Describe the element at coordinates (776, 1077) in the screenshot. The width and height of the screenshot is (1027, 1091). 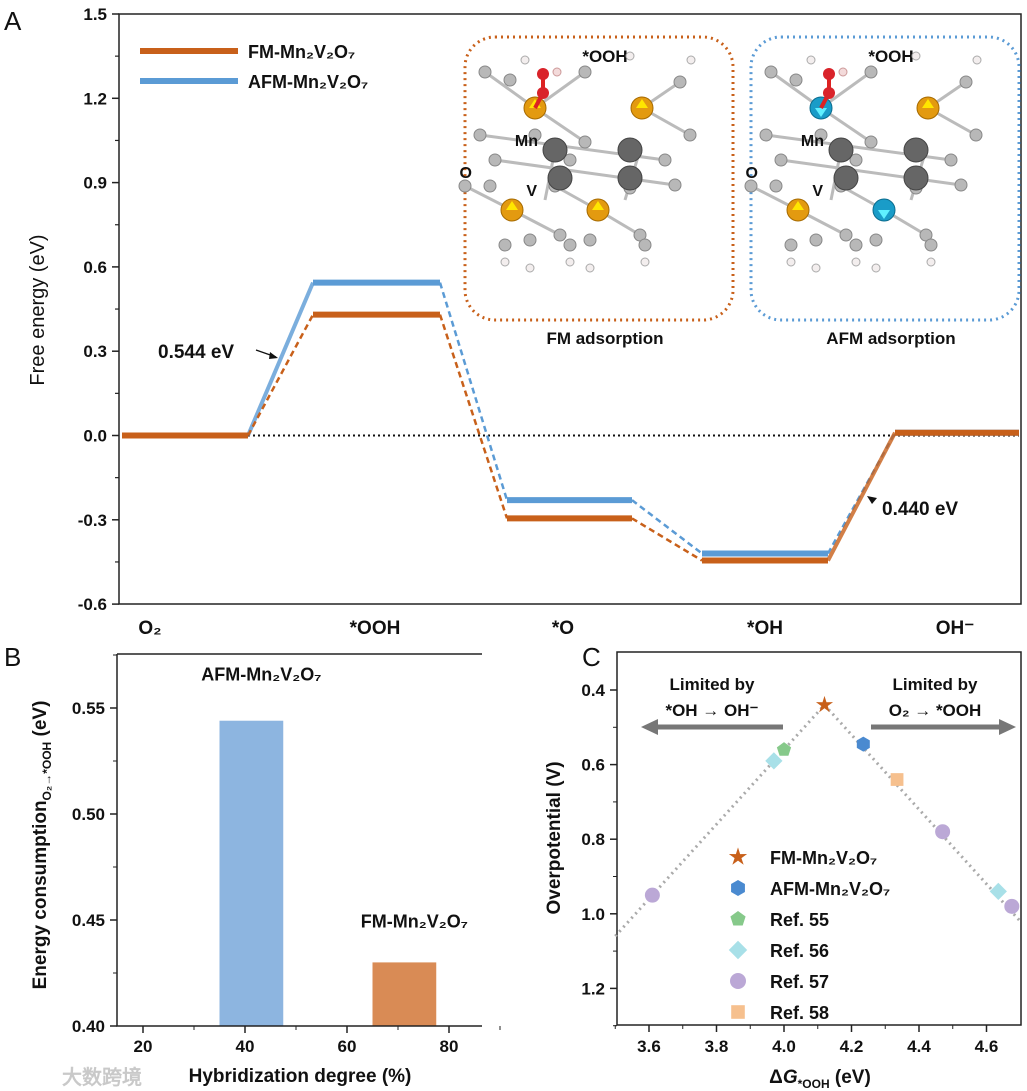
I see `x-axis-title-delta: Δ` at that location.